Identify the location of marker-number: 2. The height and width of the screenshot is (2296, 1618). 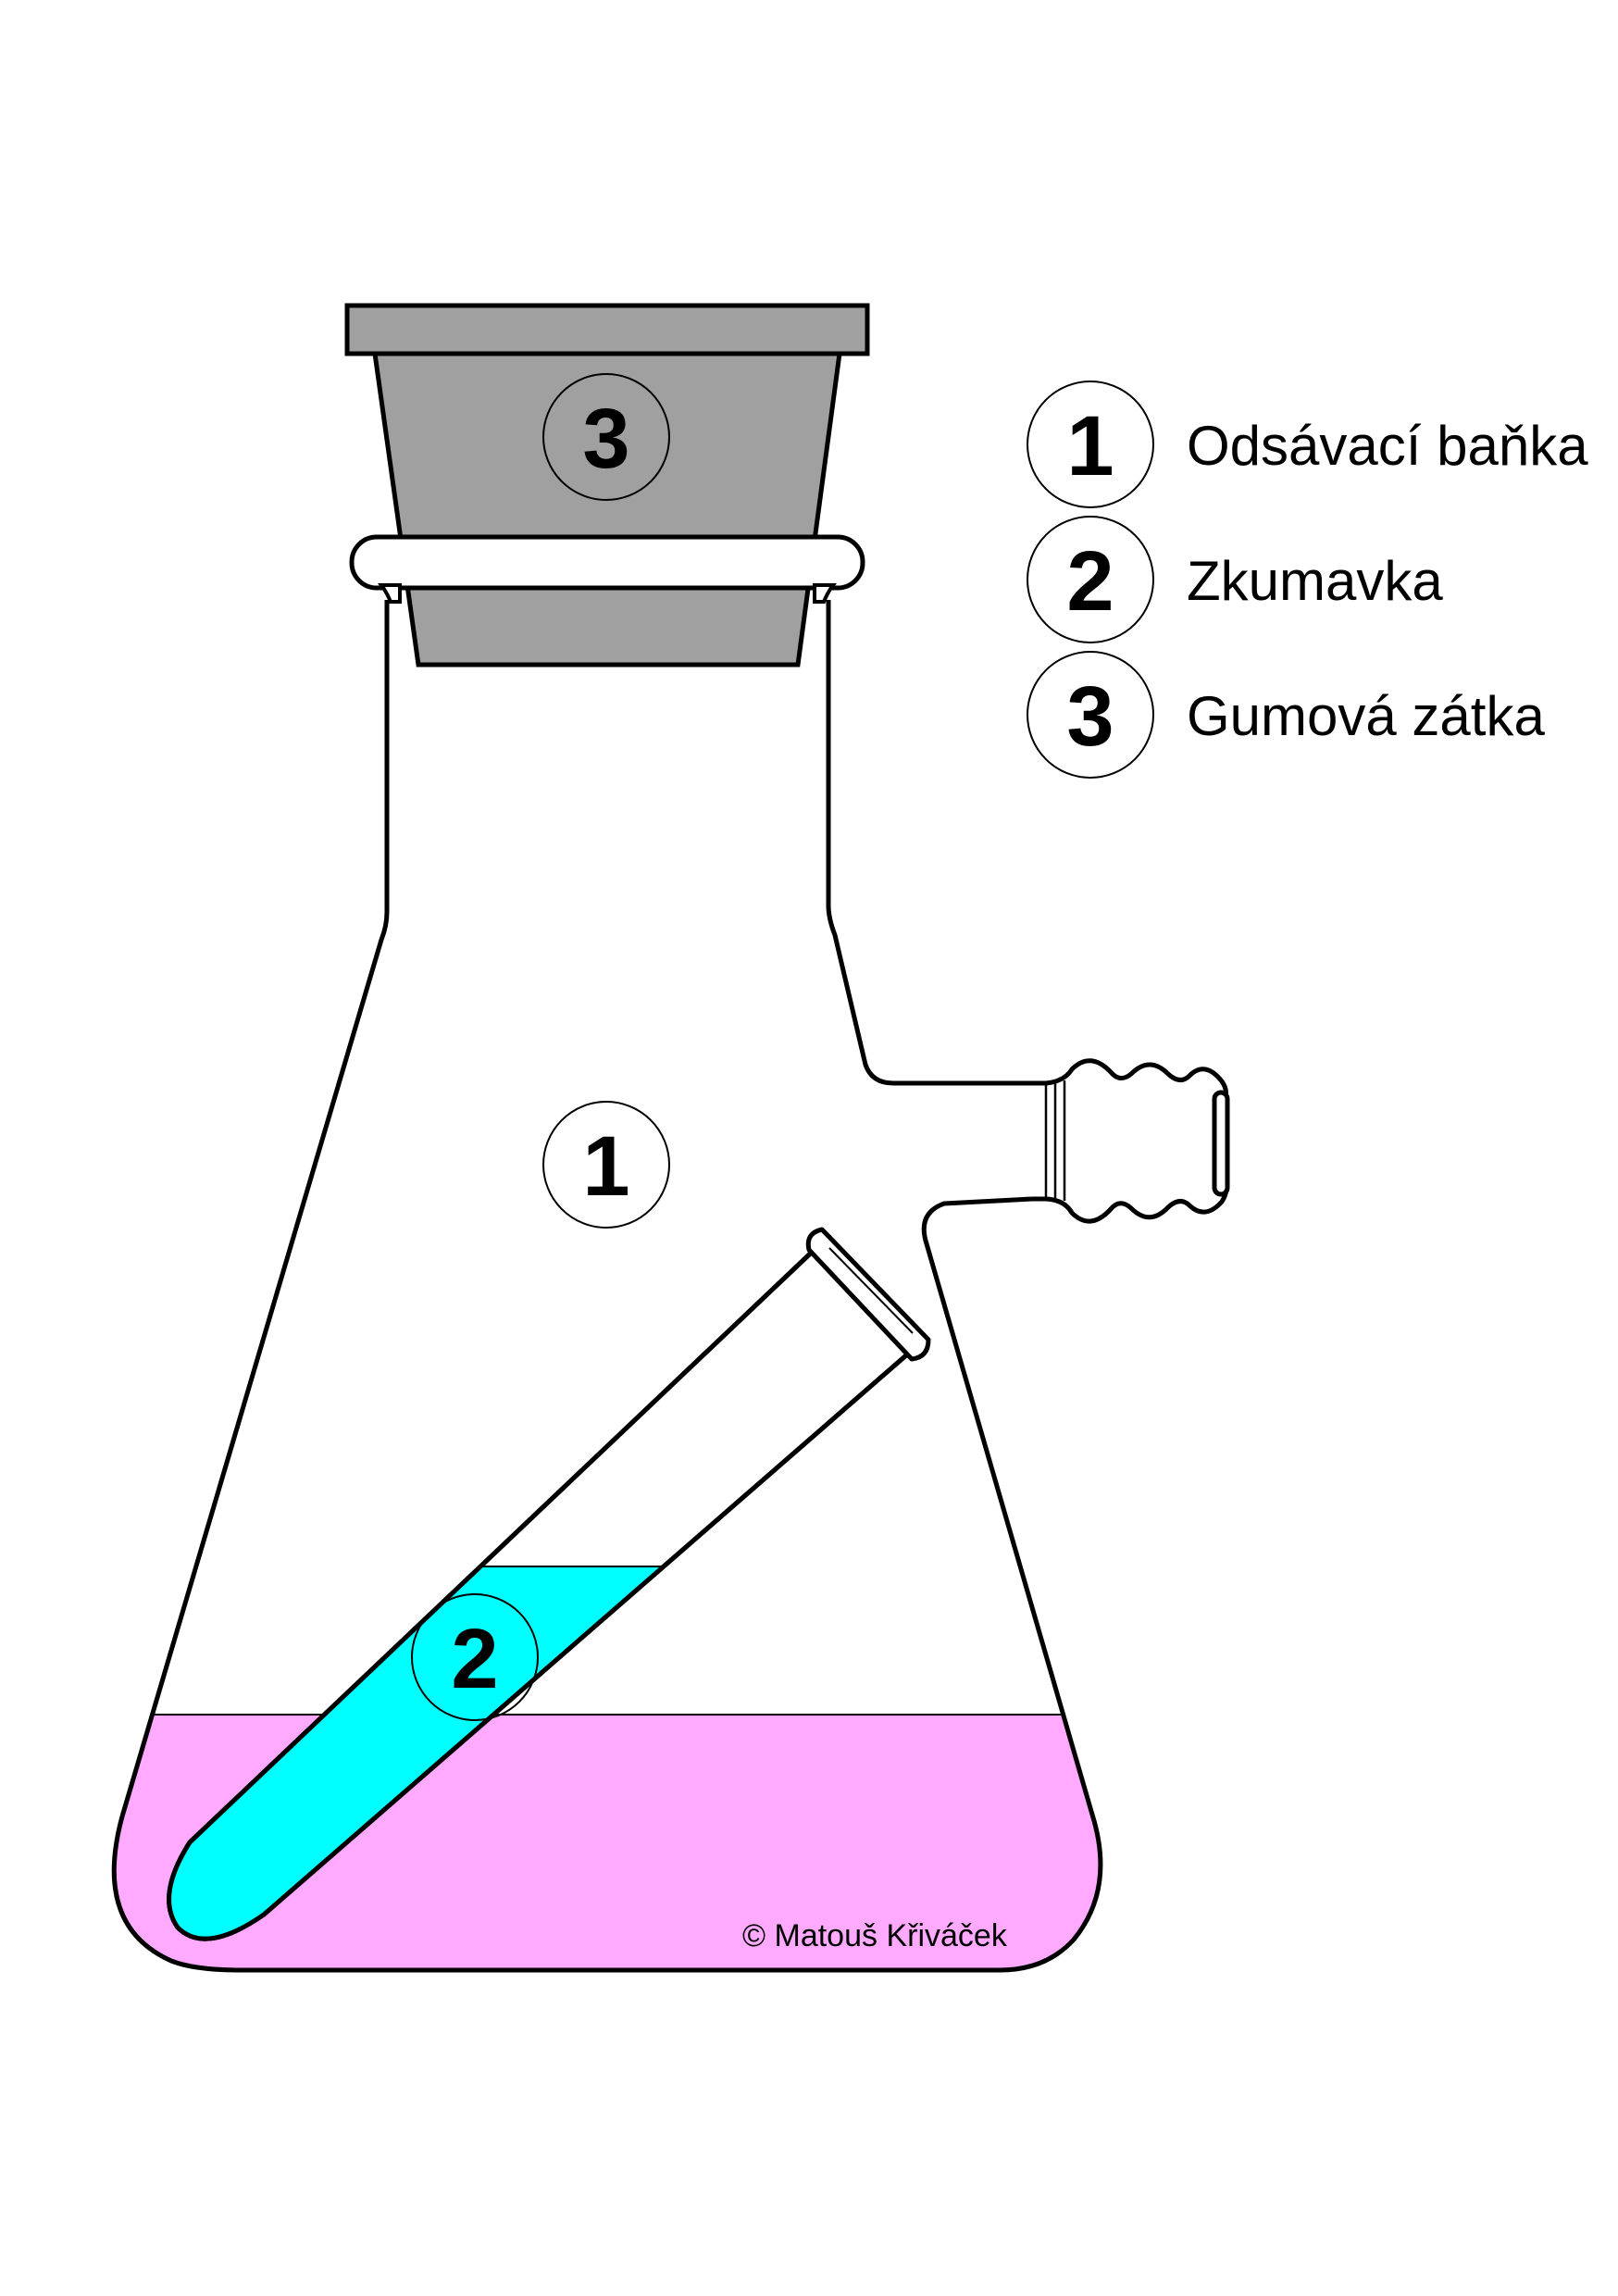
(475, 1659).